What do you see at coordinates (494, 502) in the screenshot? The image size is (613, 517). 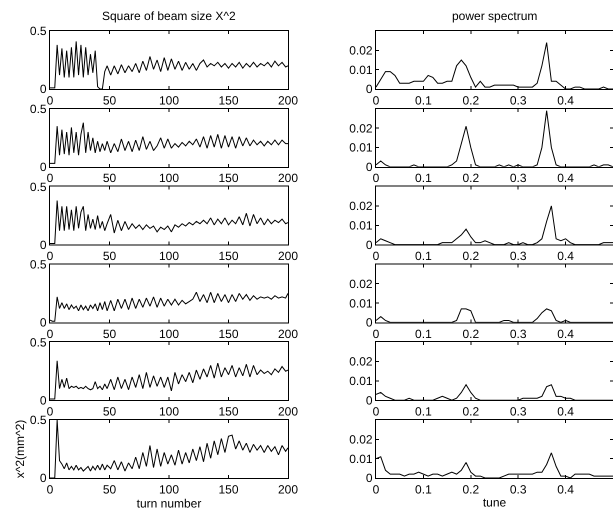 I see `x-axis-title: tune` at bounding box center [494, 502].